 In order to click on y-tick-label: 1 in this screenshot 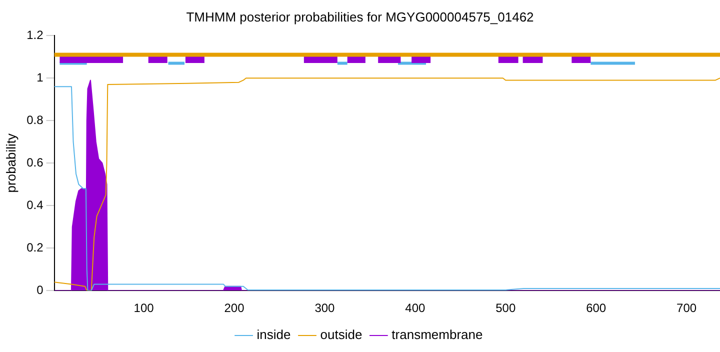, I will do `click(40, 77)`.